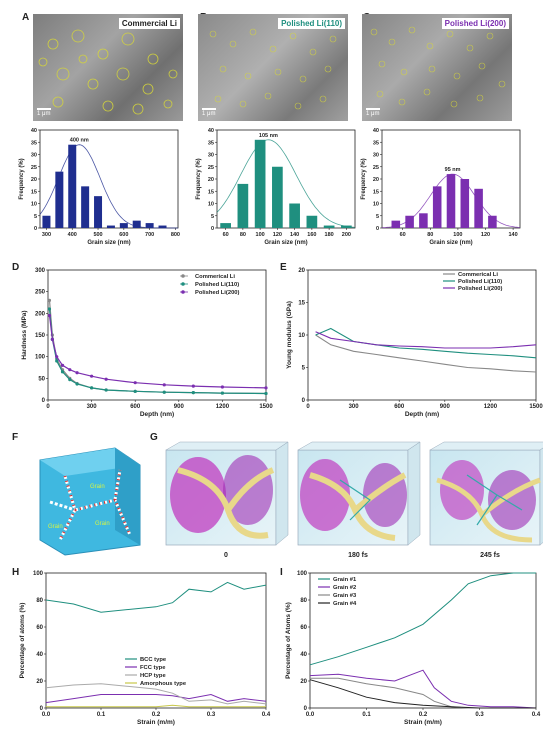 The height and width of the screenshot is (734, 554). What do you see at coordinates (376, 192) in the screenshot?
I see `y-tick-label: 15` at bounding box center [376, 192].